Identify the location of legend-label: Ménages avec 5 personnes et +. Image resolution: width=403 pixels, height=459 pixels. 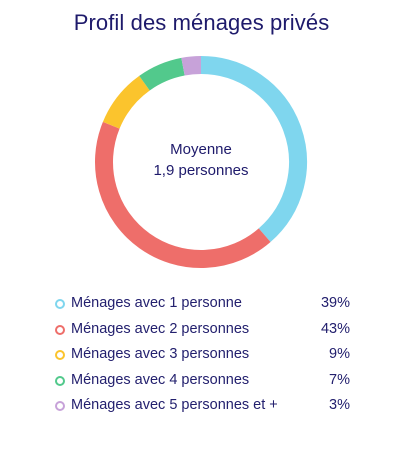
(174, 405).